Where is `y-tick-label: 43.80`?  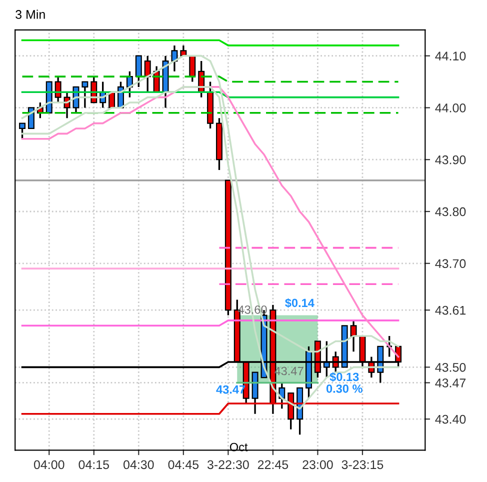
y-tick-label: 43.80 is located at coordinates (450, 211).